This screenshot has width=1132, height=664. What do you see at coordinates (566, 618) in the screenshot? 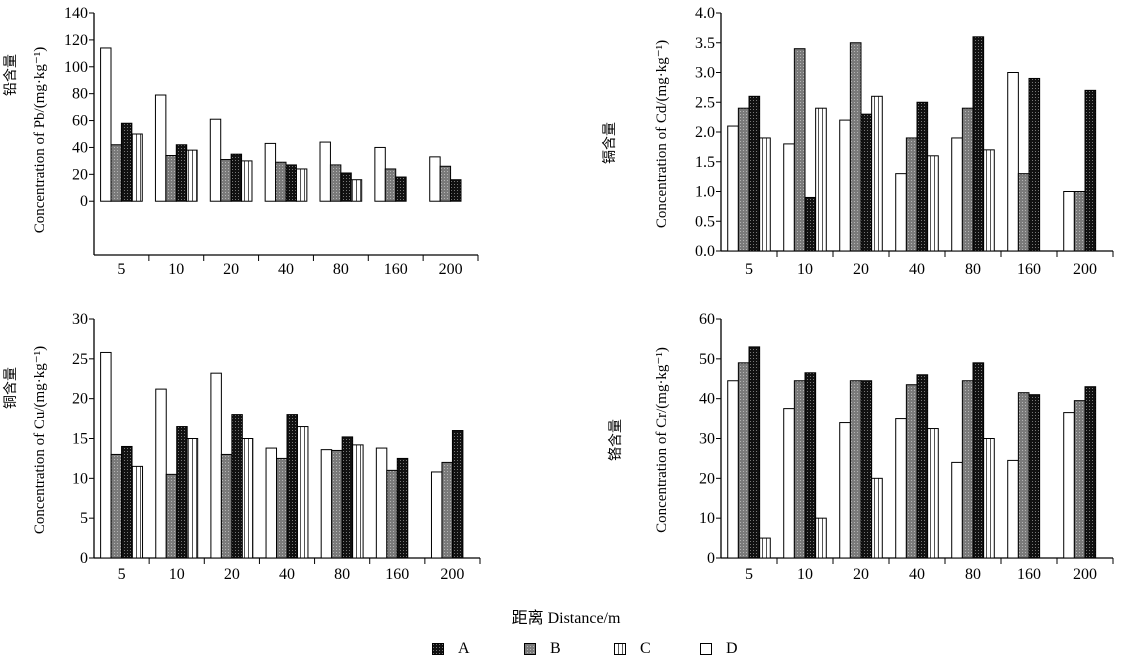
I see `x-axis-title: 距离 Distance/m` at bounding box center [566, 618].